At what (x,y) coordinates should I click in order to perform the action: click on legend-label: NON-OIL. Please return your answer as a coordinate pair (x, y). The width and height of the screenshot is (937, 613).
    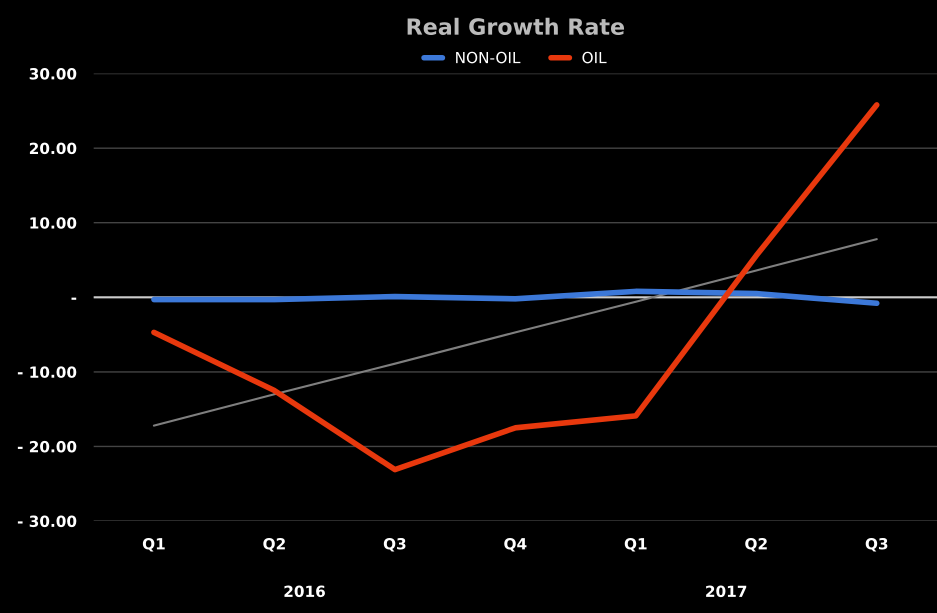
    Looking at the image, I should click on (488, 58).